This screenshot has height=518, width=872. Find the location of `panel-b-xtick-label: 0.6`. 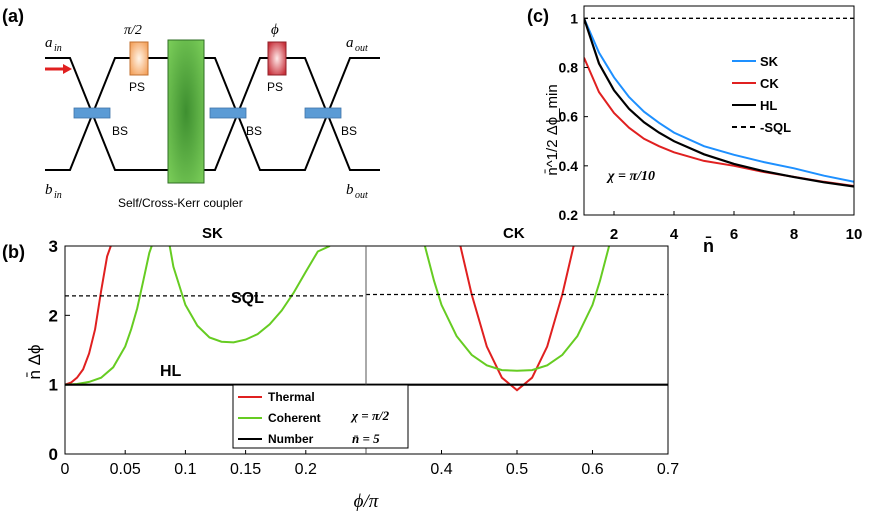

panel-b-xtick-label: 0.6 is located at coordinates (592, 469).